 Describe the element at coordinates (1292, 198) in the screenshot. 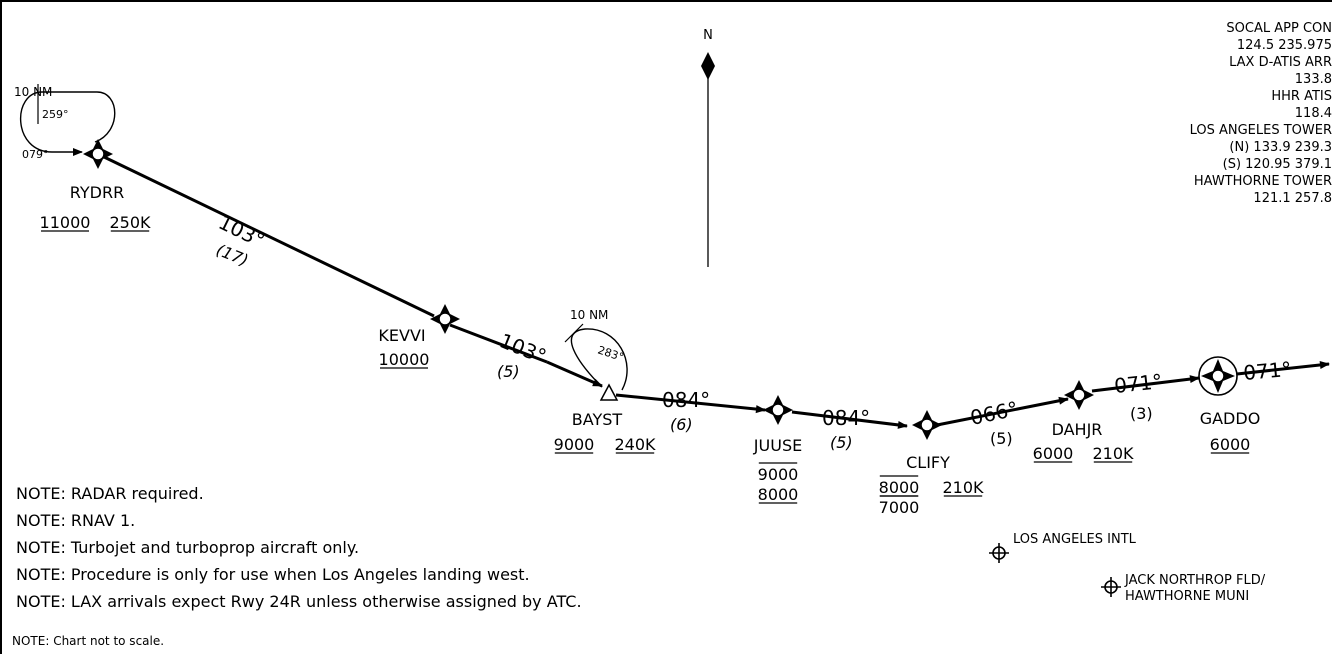

I see `freq-line: 121.1 257.8` at that location.